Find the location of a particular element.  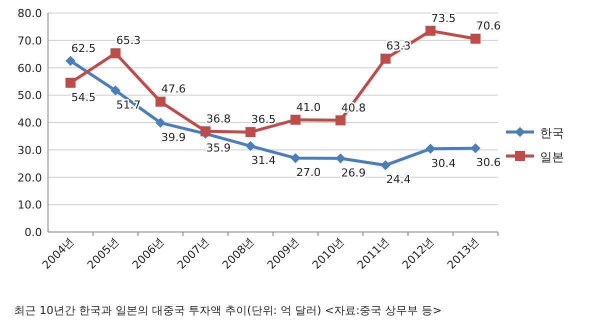

data-label: 30.4 is located at coordinates (443, 163).